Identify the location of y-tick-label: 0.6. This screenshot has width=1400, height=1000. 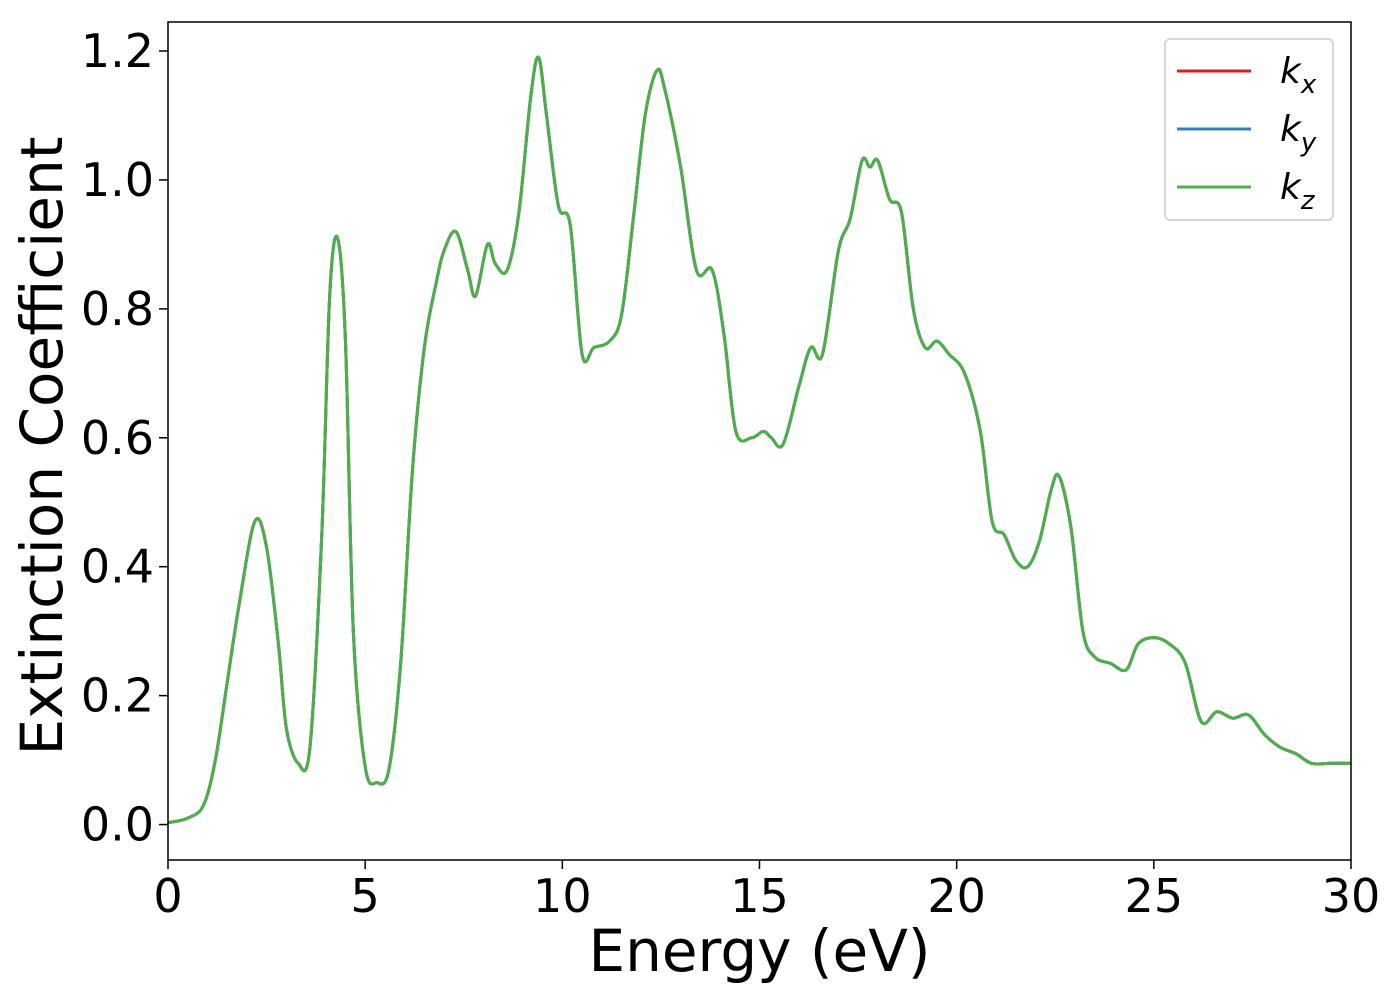
(117, 438).